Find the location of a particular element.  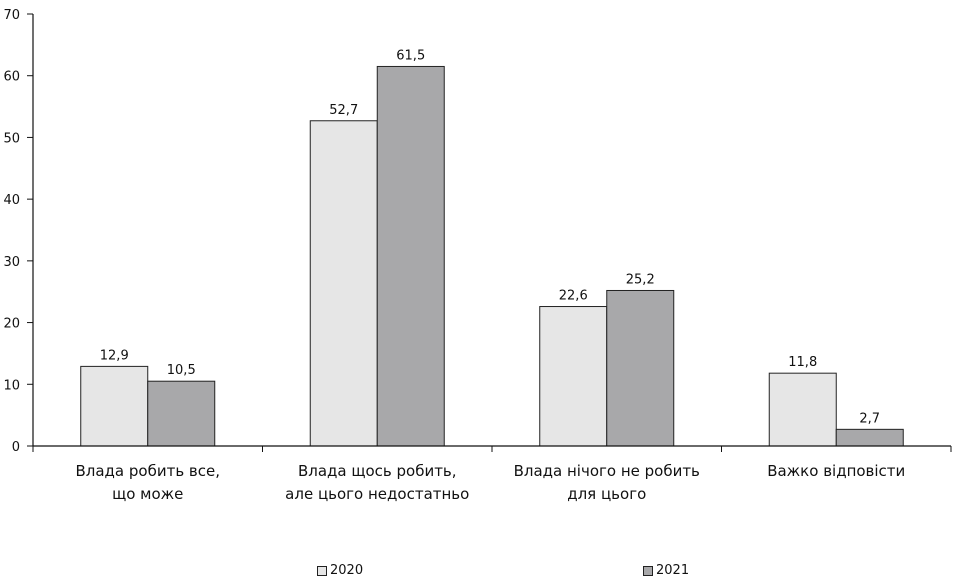

legend-swatch-2021 is located at coordinates (648, 570).